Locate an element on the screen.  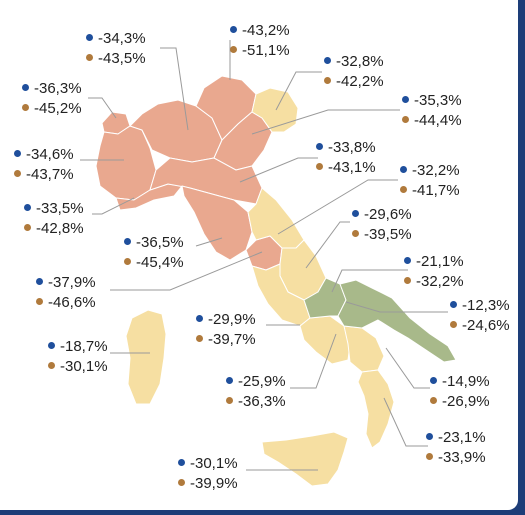
region-puglia is located at coordinates (397, 321).